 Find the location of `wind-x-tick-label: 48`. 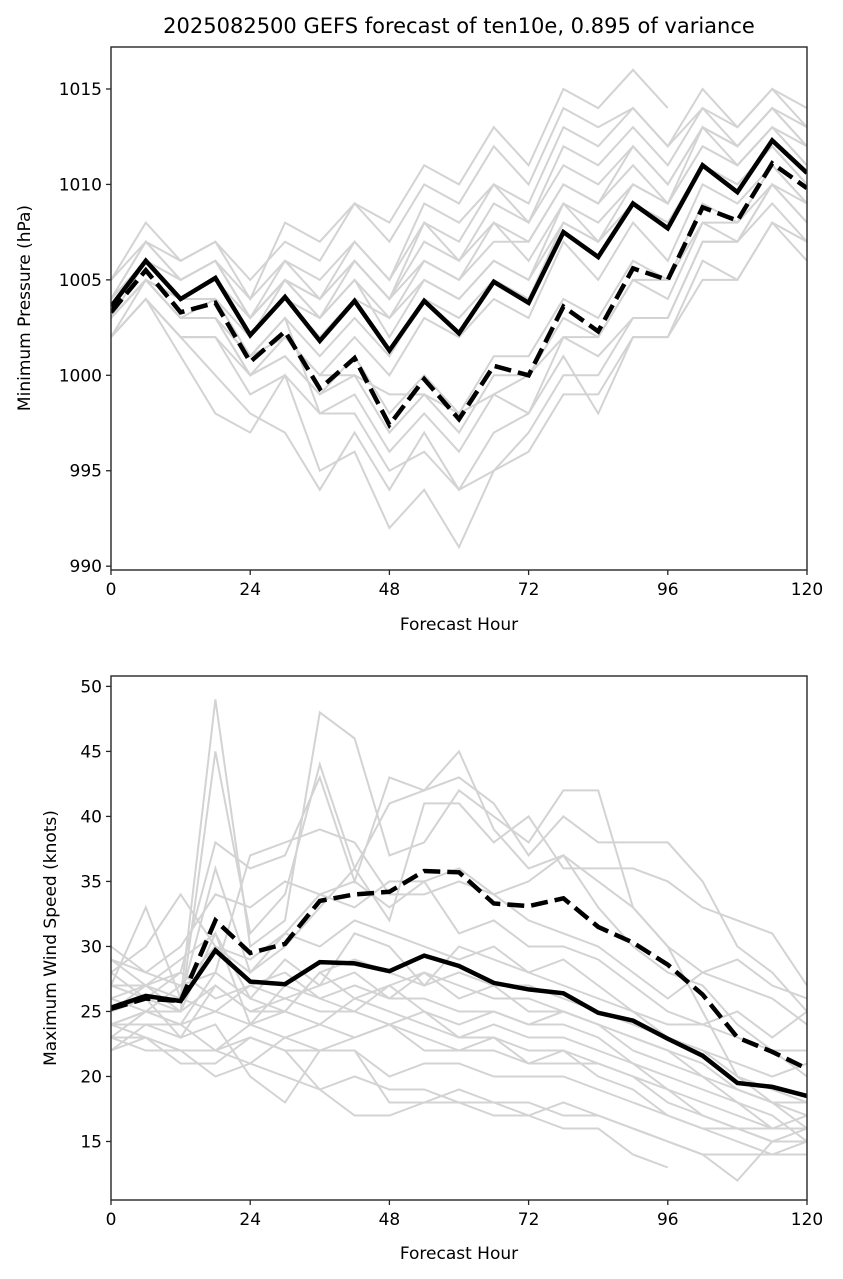

wind-x-tick-label: 48 is located at coordinates (390, 1220).